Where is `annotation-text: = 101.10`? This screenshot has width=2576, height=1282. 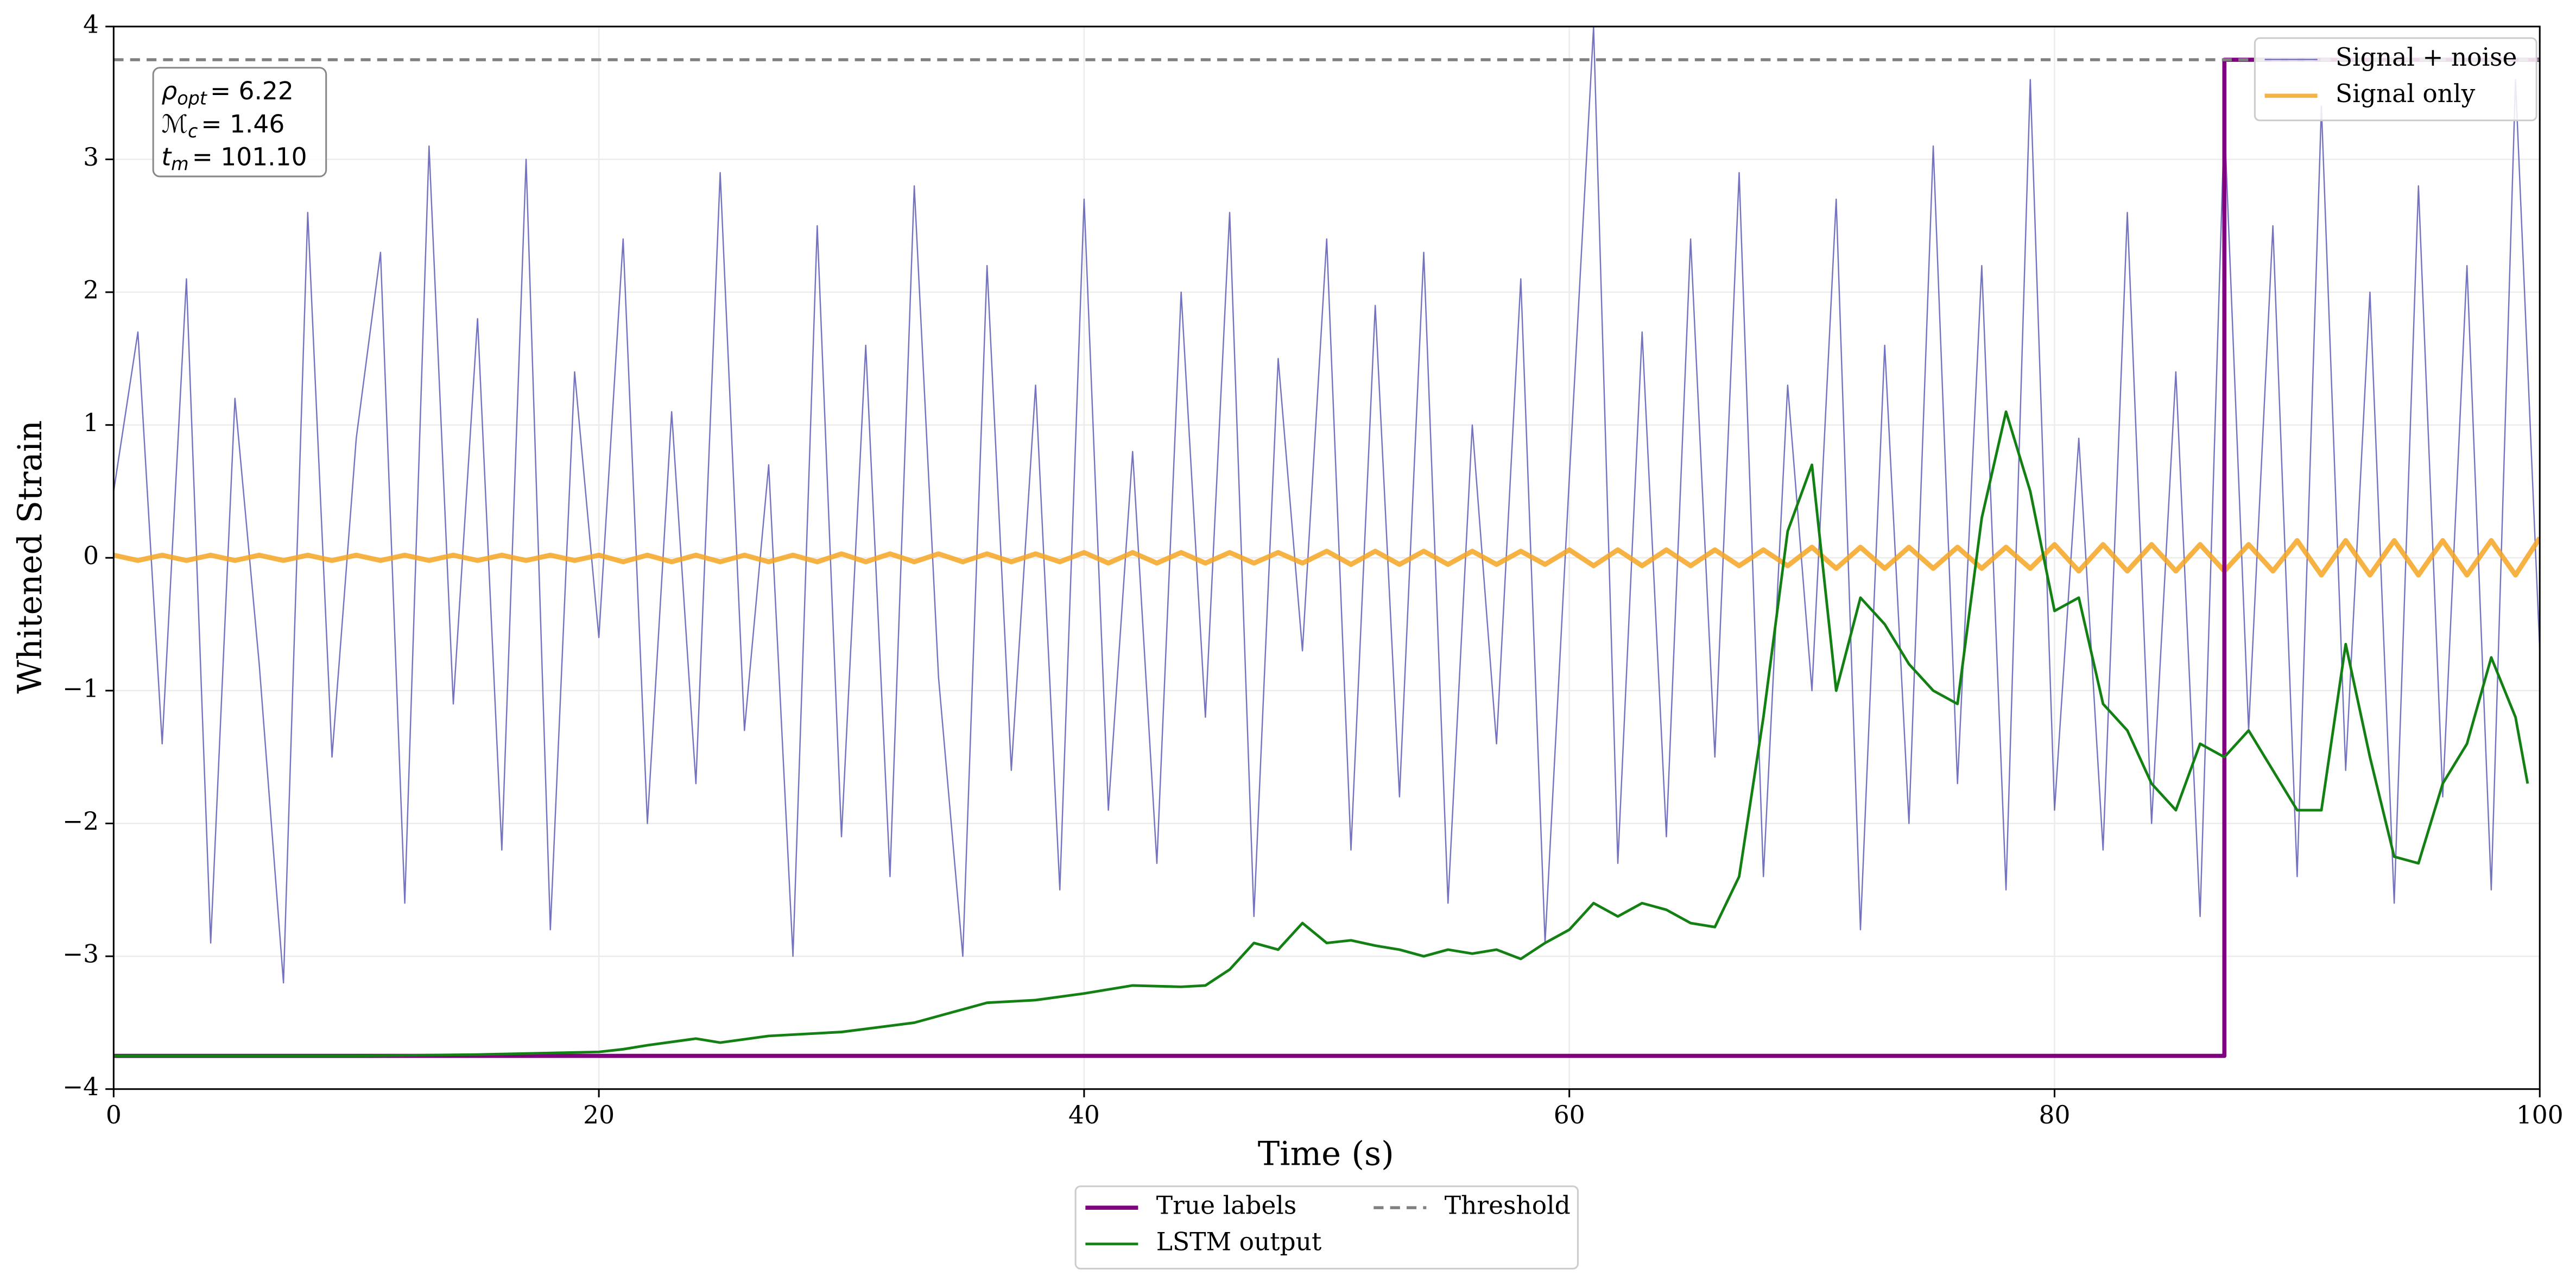
annotation-text: = 101.10 is located at coordinates (249, 156).